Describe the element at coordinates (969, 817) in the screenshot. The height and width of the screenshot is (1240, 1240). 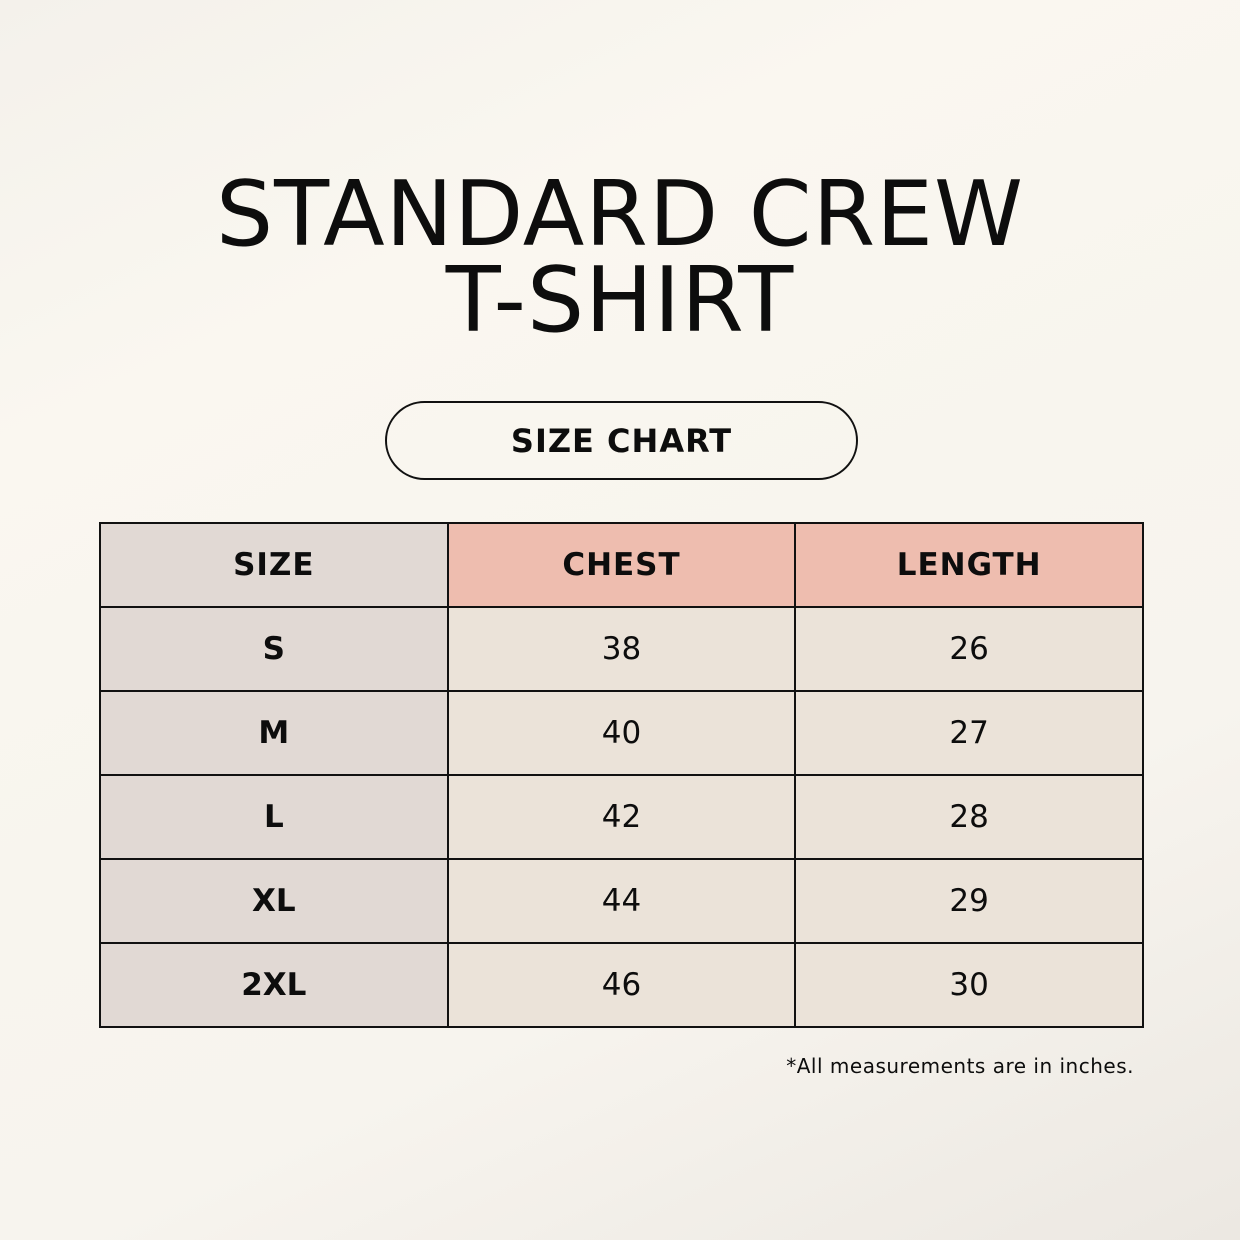
I see `cell-length: 28` at that location.